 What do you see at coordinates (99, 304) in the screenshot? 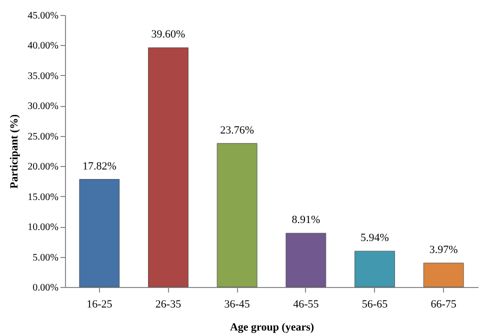
I see `x-tick-label: 16-25` at bounding box center [99, 304].